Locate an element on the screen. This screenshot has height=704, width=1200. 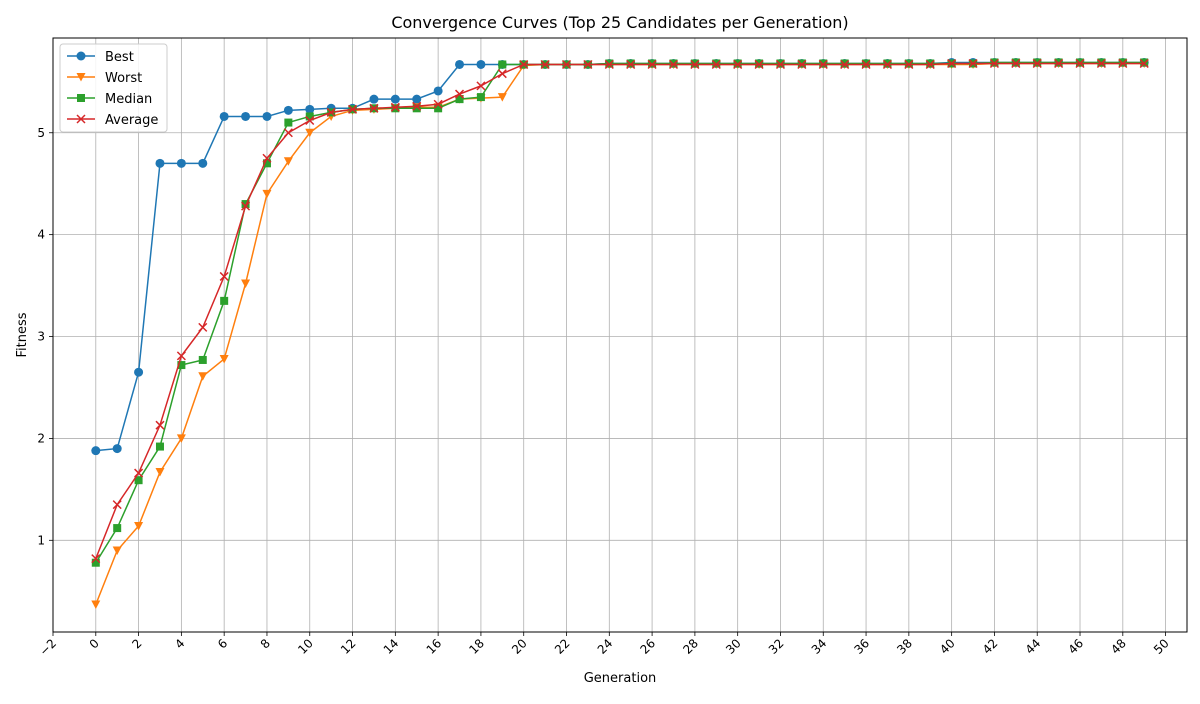
legend-marker-average is located at coordinates (81, 119).